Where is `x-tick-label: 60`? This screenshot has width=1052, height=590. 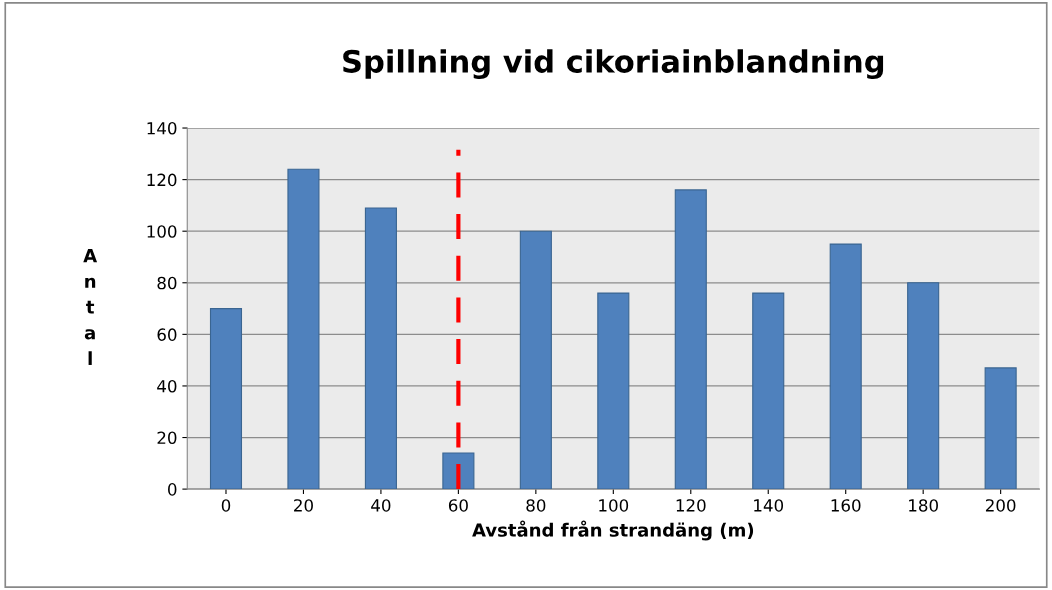
x-tick-label: 60 is located at coordinates (458, 505).